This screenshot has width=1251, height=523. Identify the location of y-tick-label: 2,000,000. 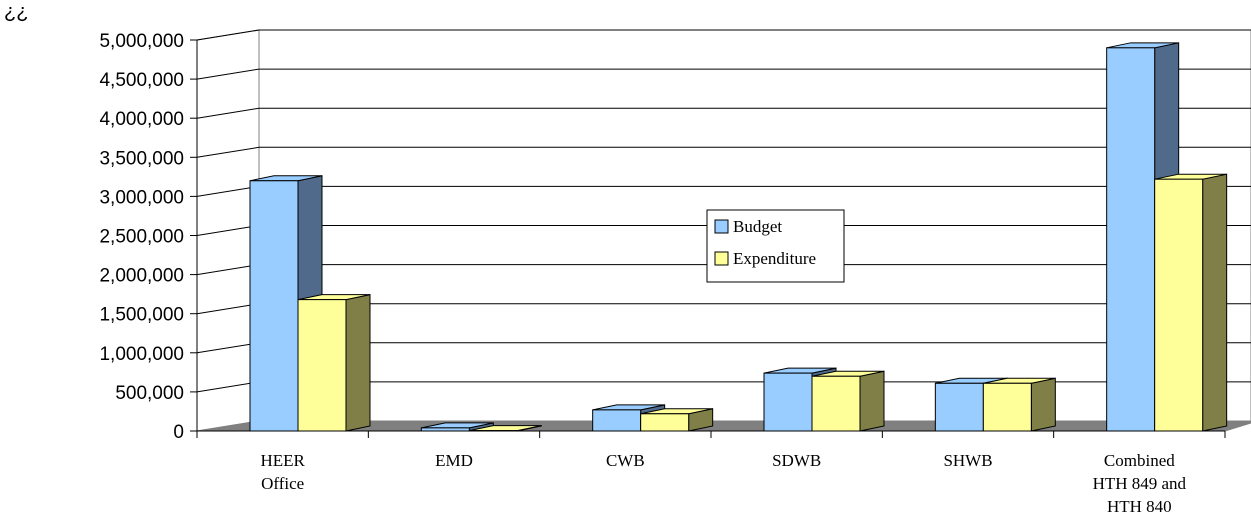
(141, 276).